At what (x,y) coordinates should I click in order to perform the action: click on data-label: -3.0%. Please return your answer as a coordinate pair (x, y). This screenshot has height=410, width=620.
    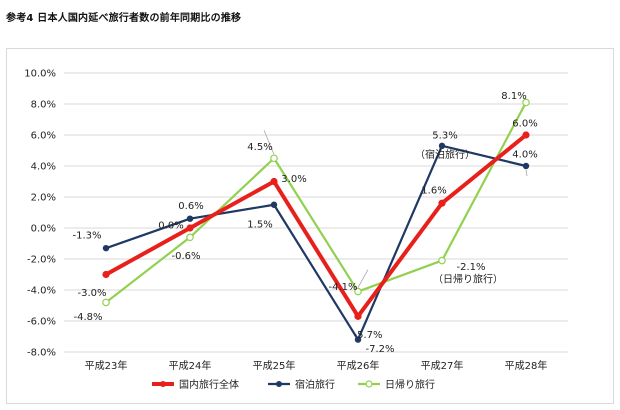
    Looking at the image, I should click on (91, 293).